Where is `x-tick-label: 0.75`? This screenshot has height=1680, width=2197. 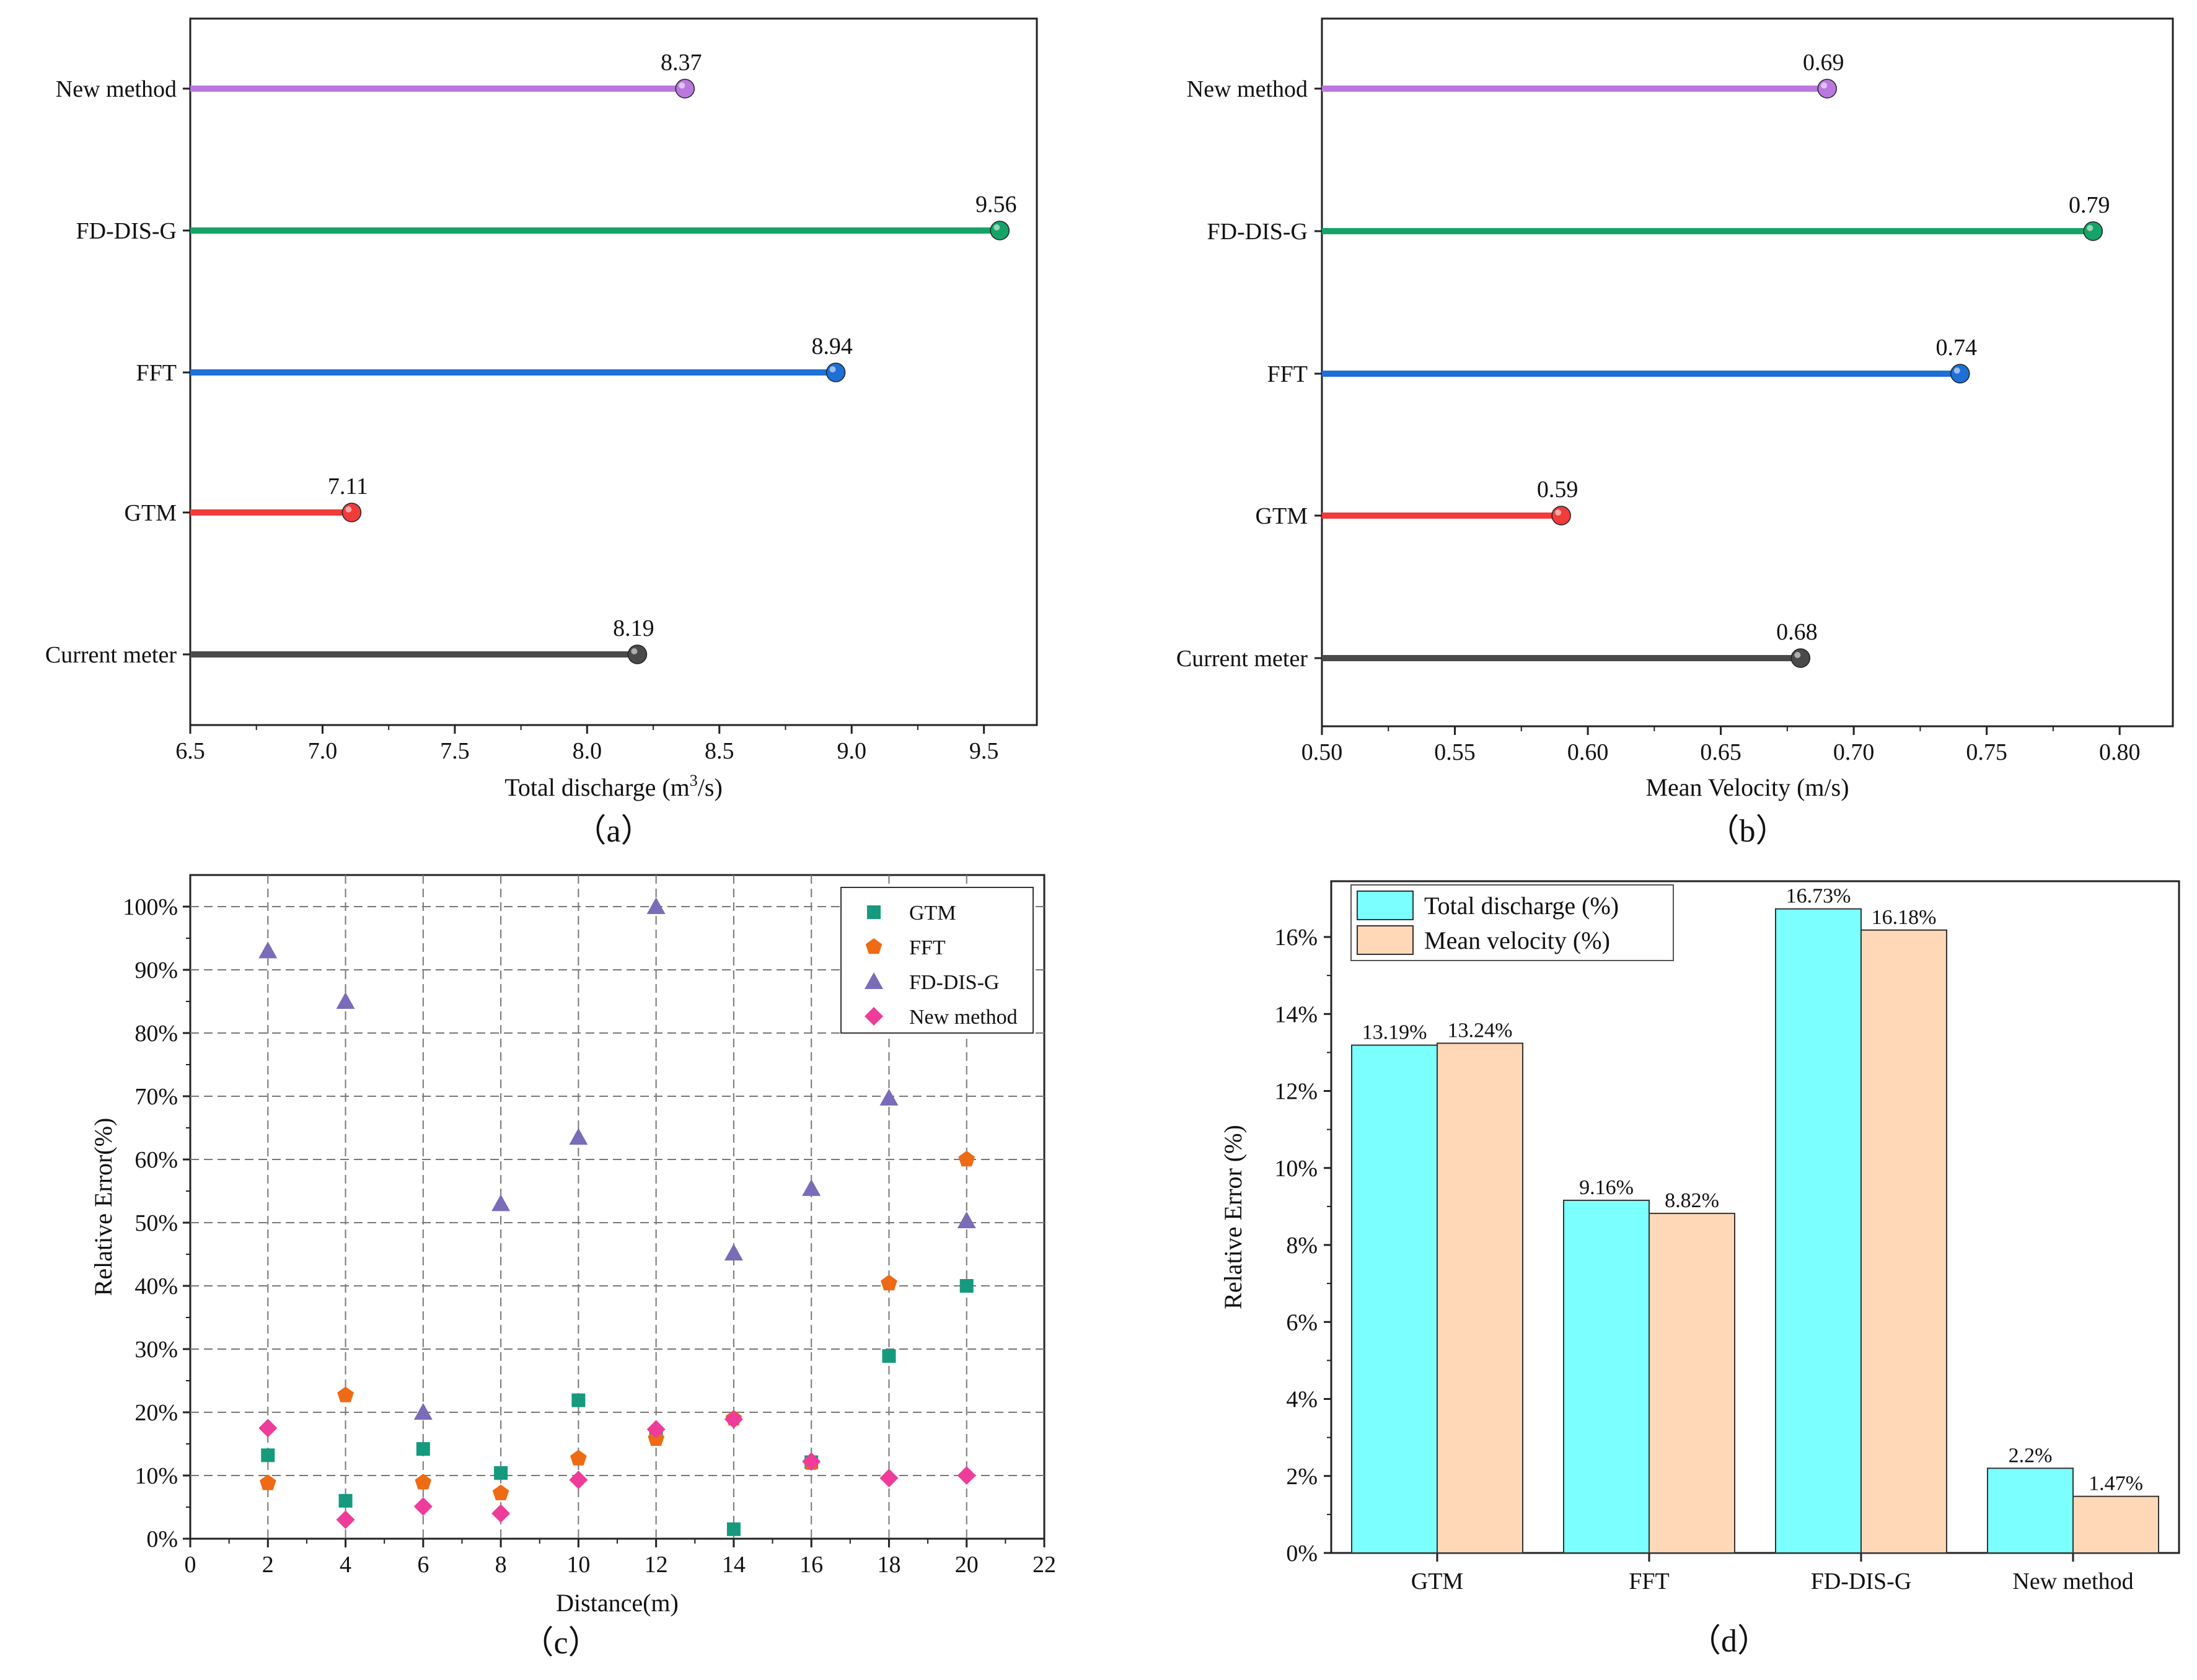
x-tick-label: 0.75 is located at coordinates (1986, 752).